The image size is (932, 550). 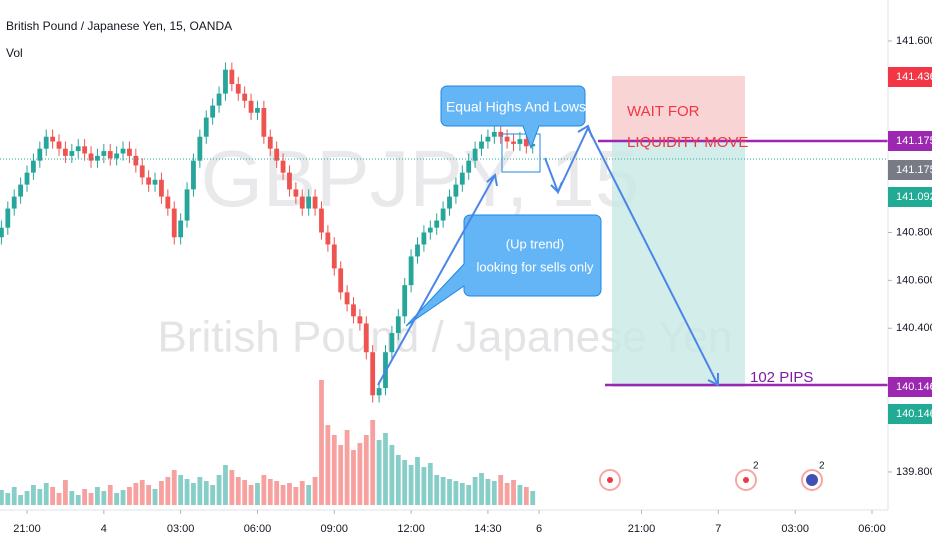 I want to click on volume-label: Vol, so click(x=14, y=53).